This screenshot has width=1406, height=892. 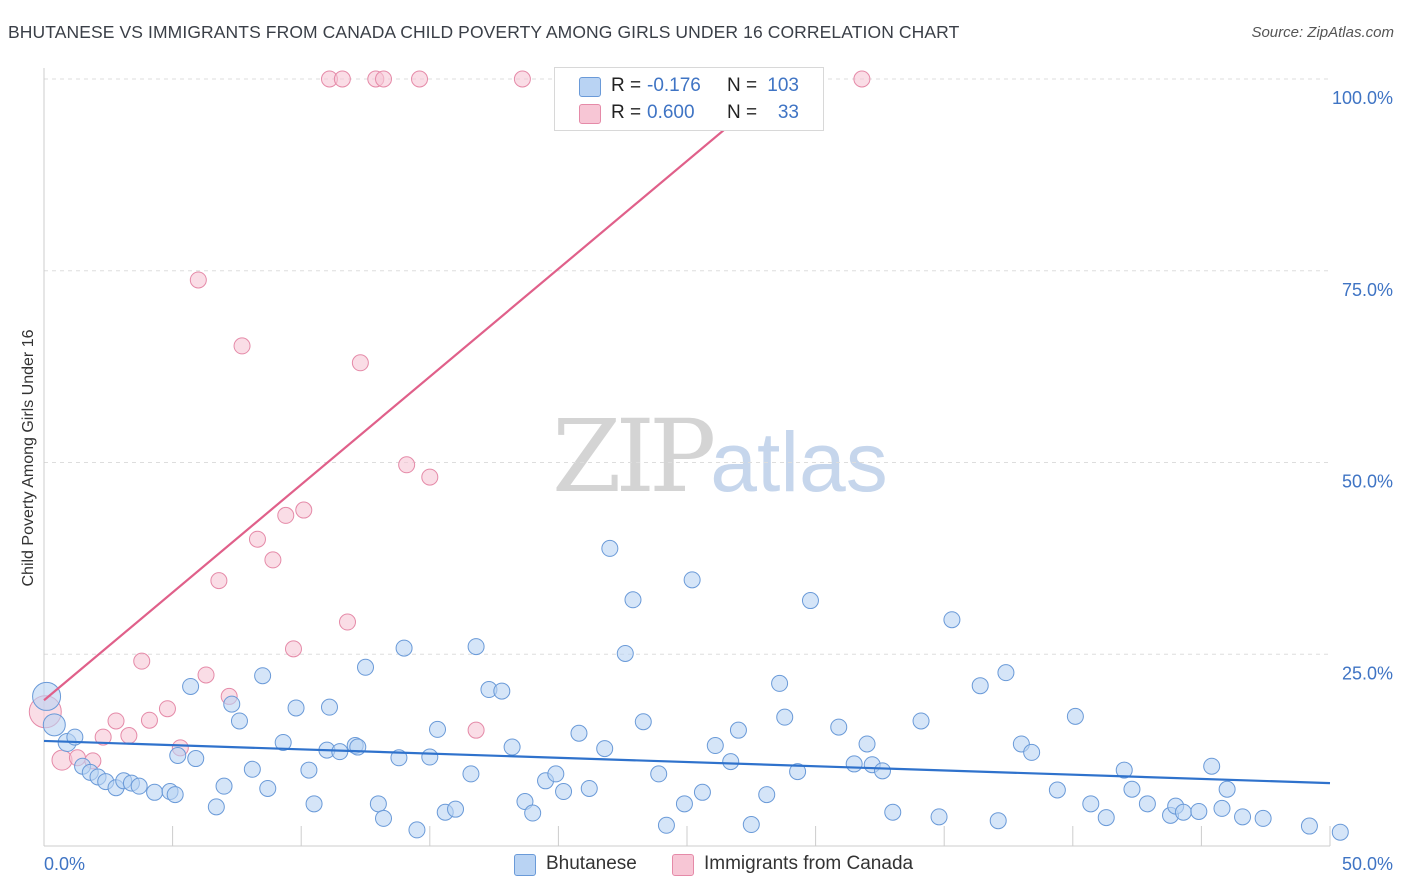 What do you see at coordinates (1367, 864) in the screenshot?
I see `x-tick-label: 50.0%` at bounding box center [1367, 864].